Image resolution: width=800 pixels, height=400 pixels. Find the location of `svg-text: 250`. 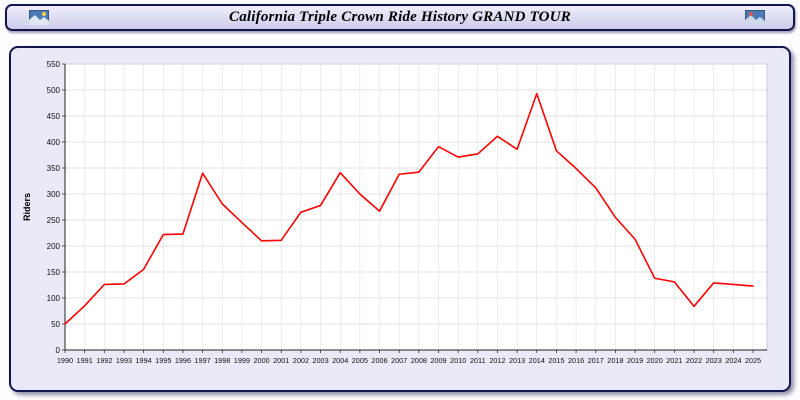

svg-text: 250 is located at coordinates (54, 220).